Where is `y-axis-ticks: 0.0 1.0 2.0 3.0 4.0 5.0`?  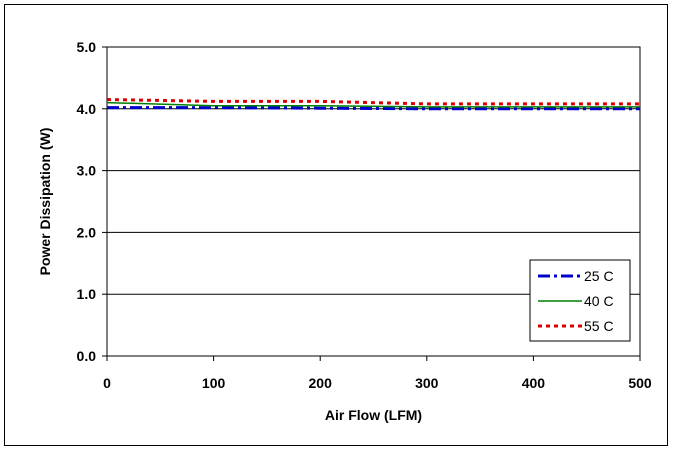 y-axis-ticks: 0.0 1.0 2.0 3.0 4.0 5.0 is located at coordinates (92, 201).